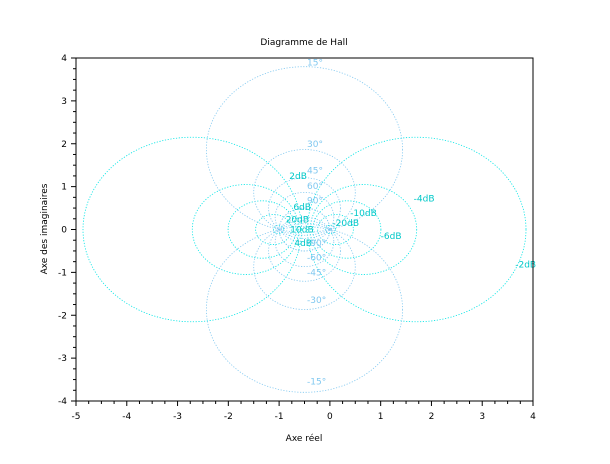 The width and height of the screenshot is (610, 464). What do you see at coordinates (482, 417) in the screenshot?
I see `x-tick-label: 3` at bounding box center [482, 417].